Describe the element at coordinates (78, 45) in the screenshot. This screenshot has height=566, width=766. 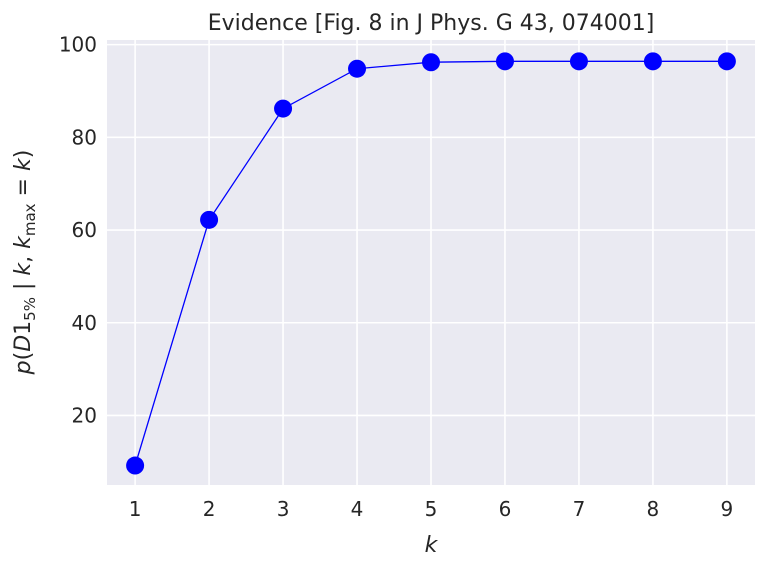
I see `y-tick-label: 100` at that location.